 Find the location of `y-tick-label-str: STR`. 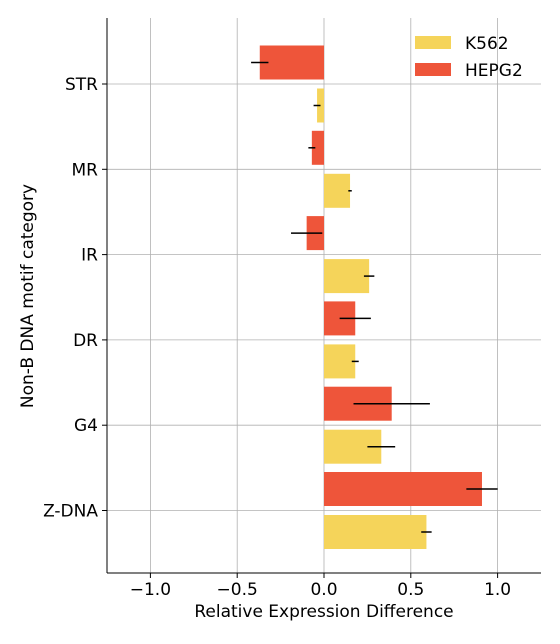

y-tick-label-str: STR is located at coordinates (81, 85).